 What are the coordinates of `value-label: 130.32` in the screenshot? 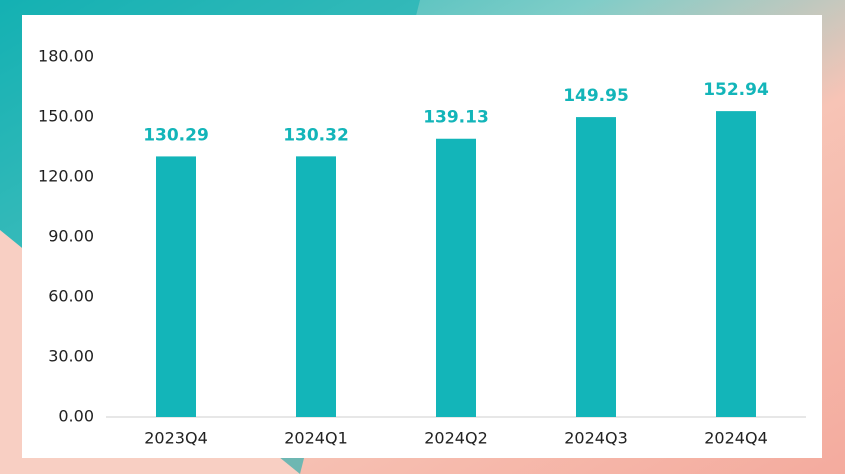 It's located at (316, 135).